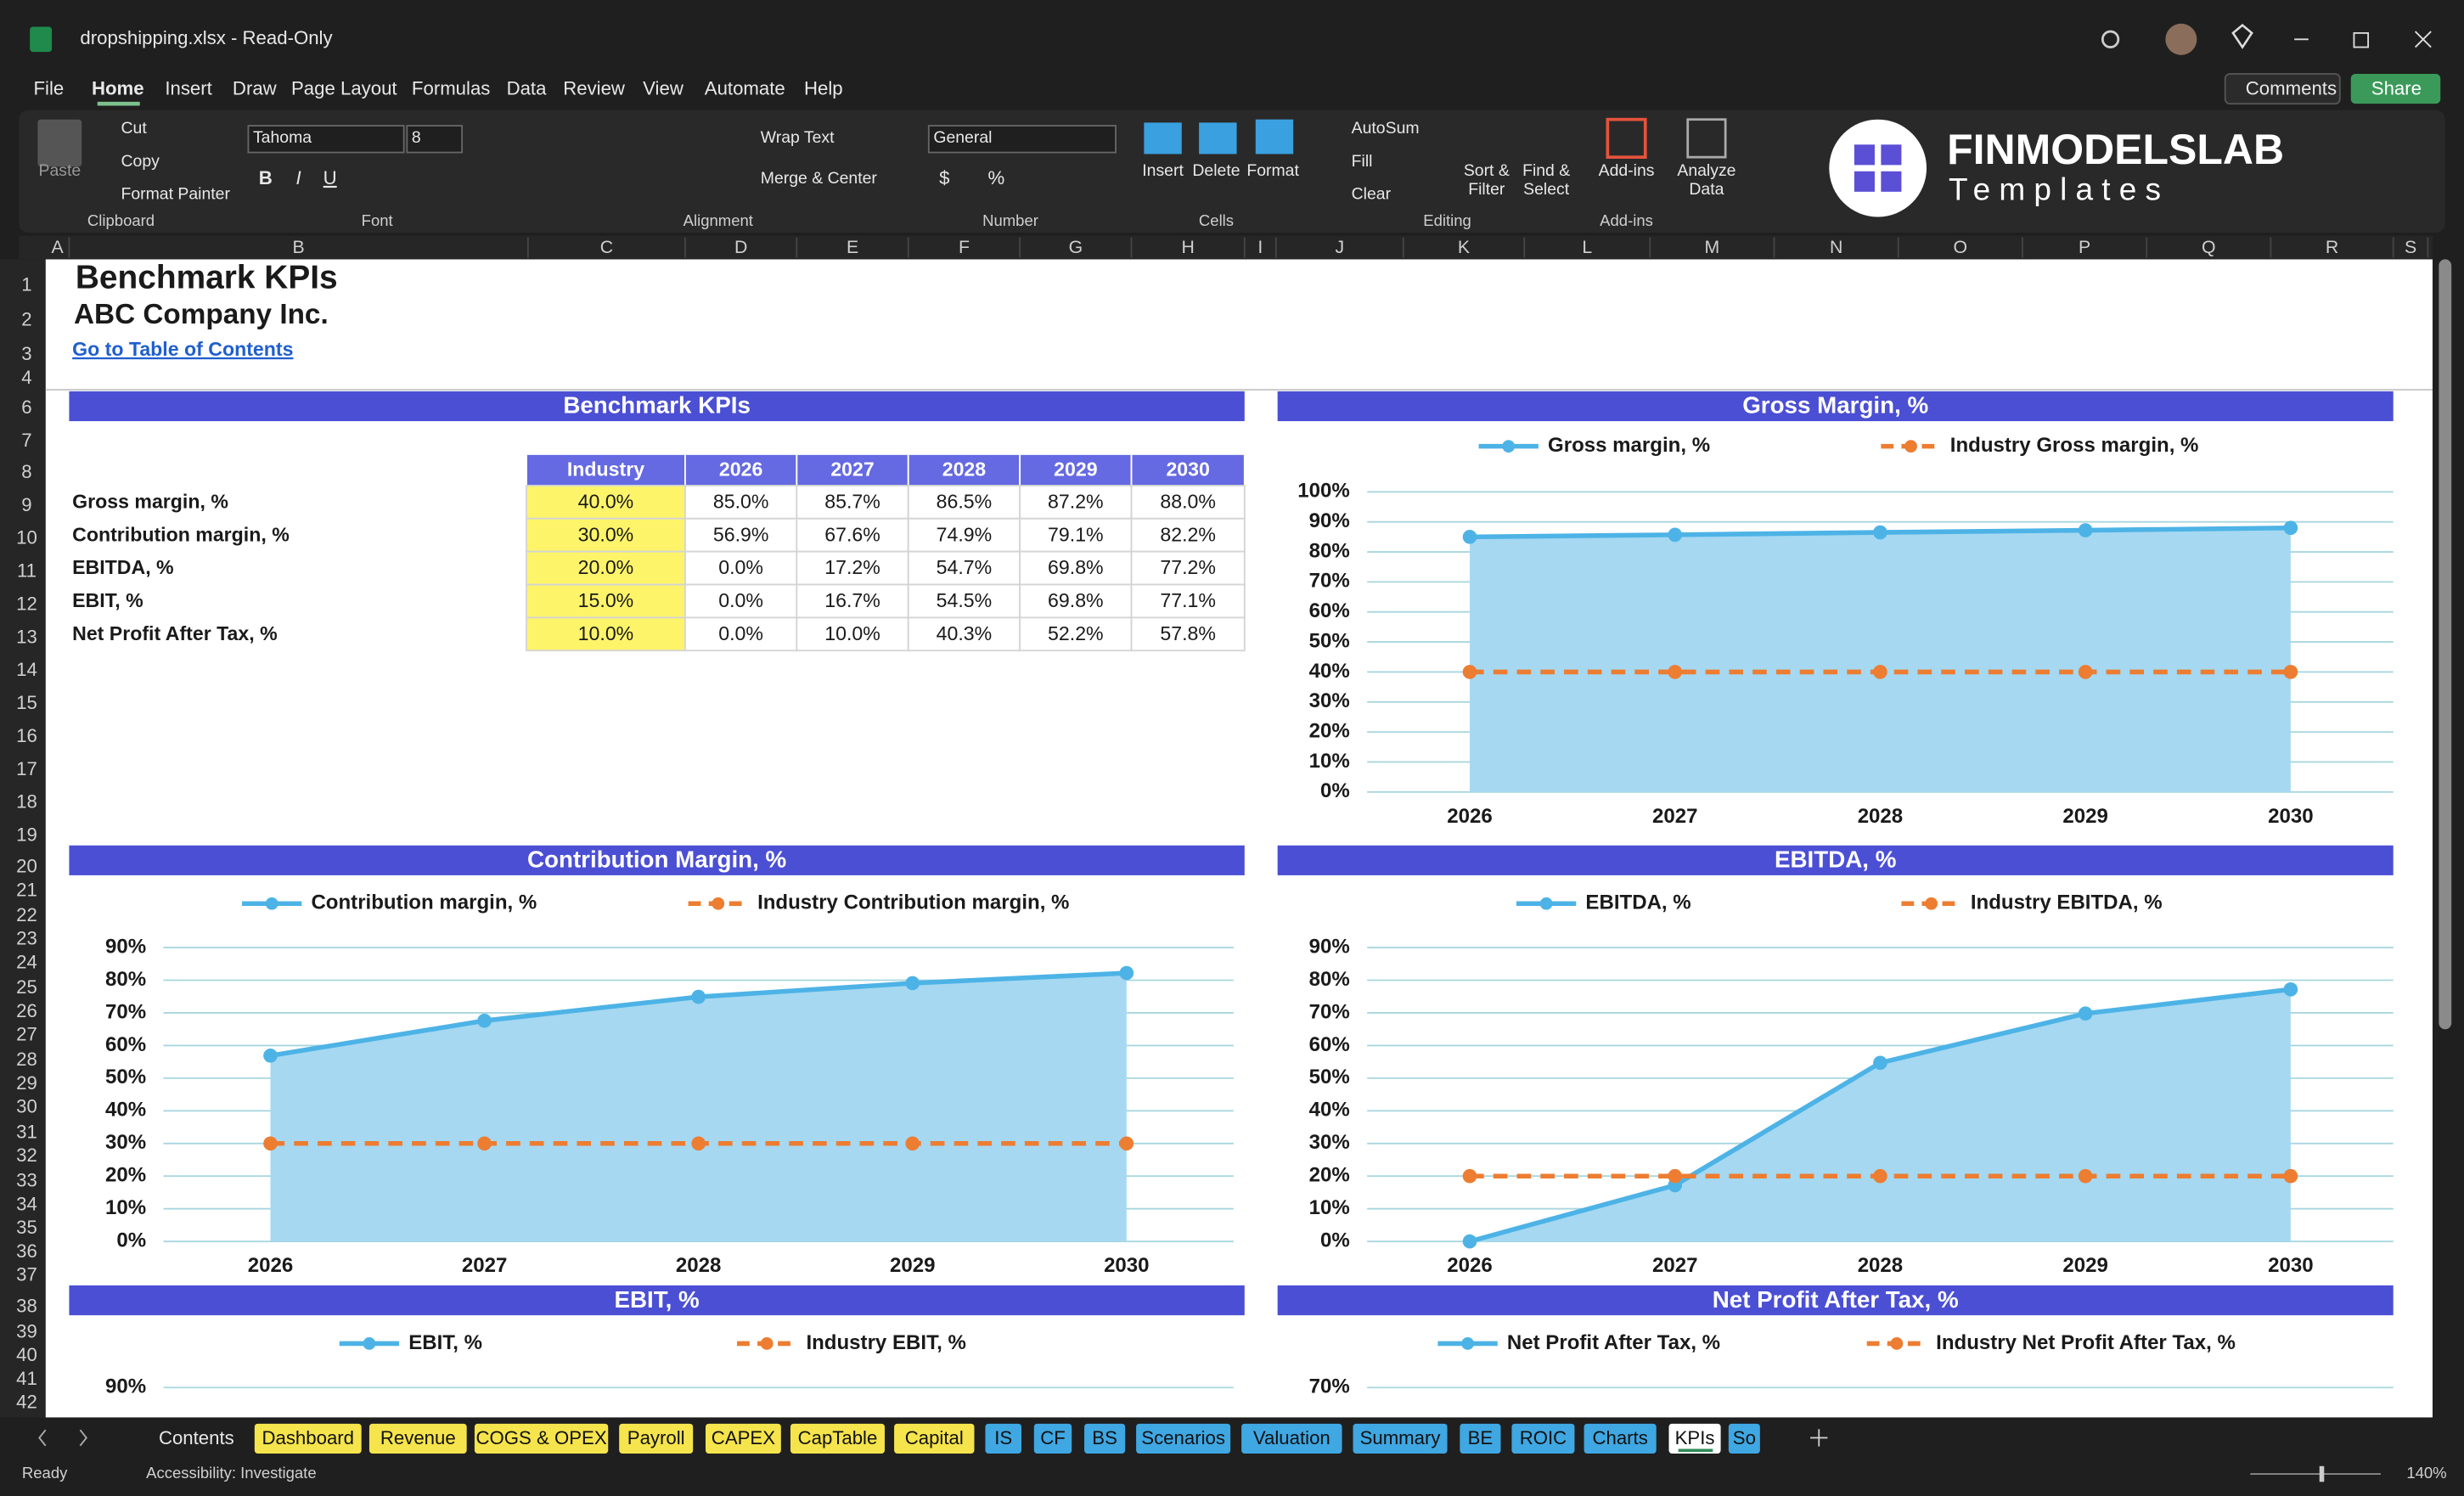  Describe the element at coordinates (1187, 247) in the screenshot. I see `column-header: H` at that location.